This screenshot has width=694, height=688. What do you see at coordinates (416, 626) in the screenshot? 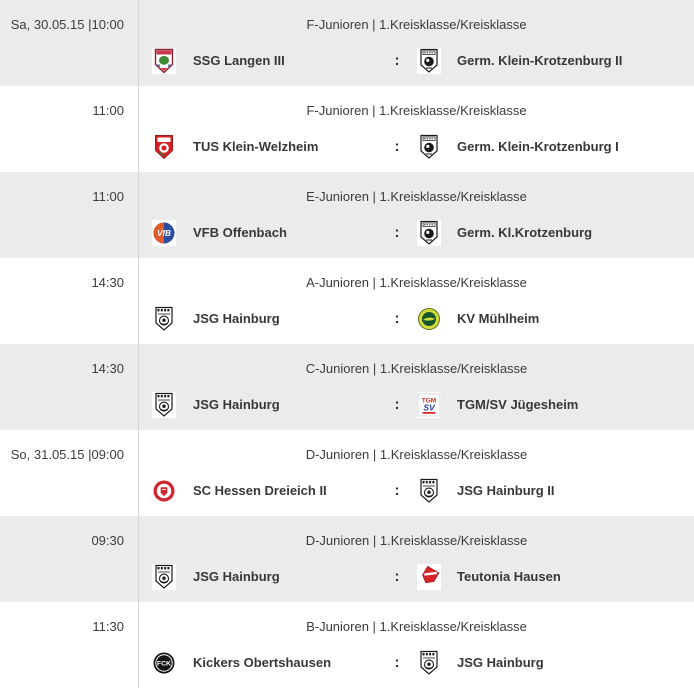
I see `match-category: B-Junioren | 1.Kreisklasse/Kreisklasse` at bounding box center [416, 626].